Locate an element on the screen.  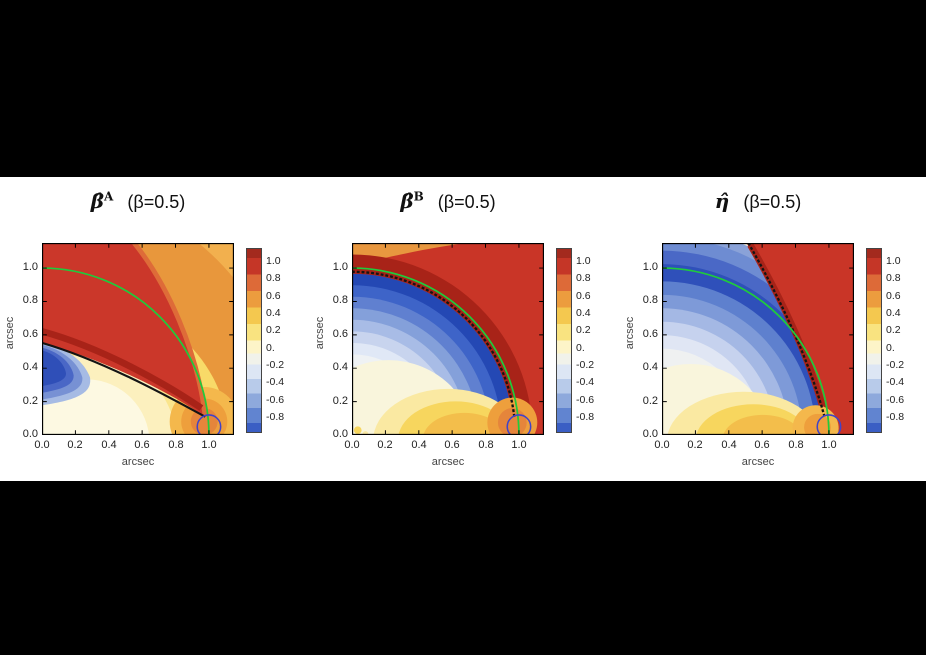
plot-title: β̂B (β=0.5) is located at coordinates (448, 201).